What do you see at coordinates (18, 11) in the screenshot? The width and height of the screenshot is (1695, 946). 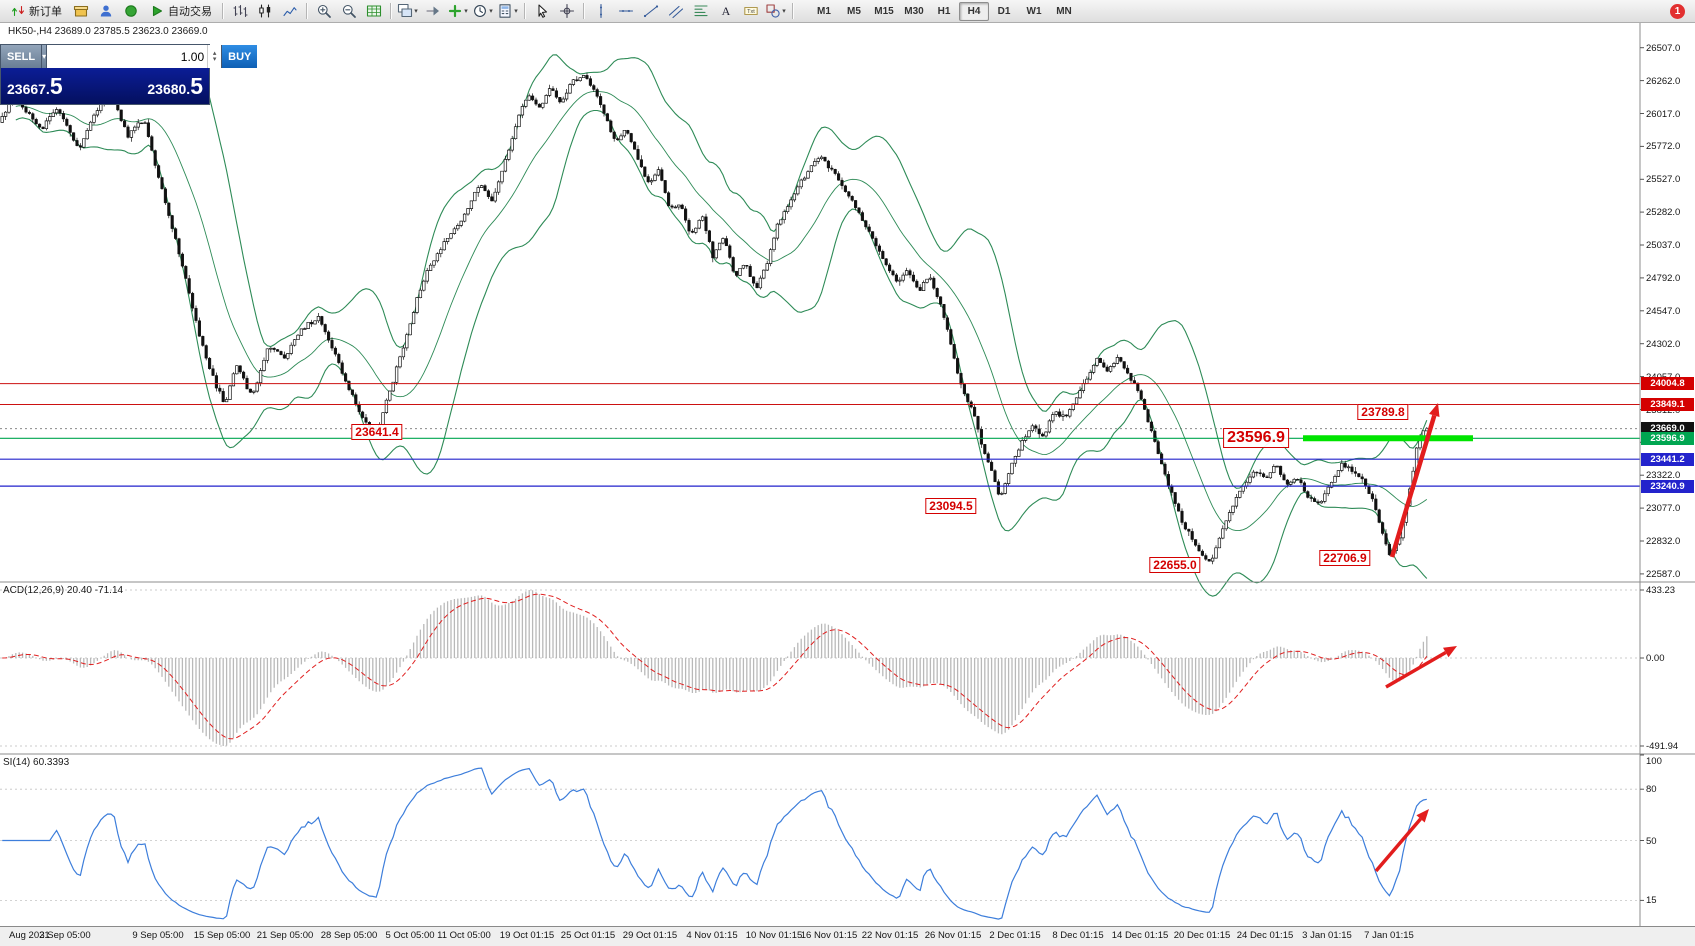 I see `neworder-icon` at bounding box center [18, 11].